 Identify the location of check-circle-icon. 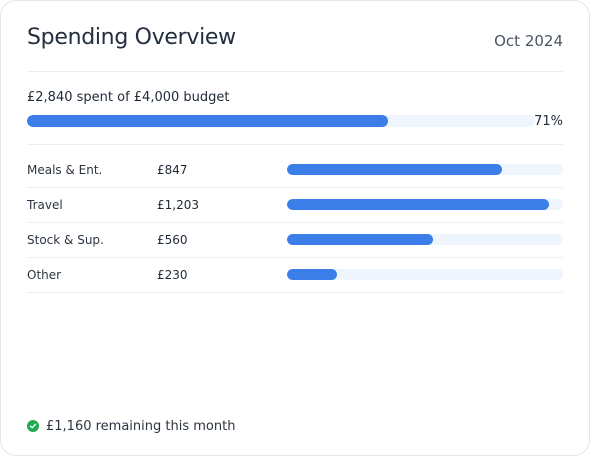
(33, 426).